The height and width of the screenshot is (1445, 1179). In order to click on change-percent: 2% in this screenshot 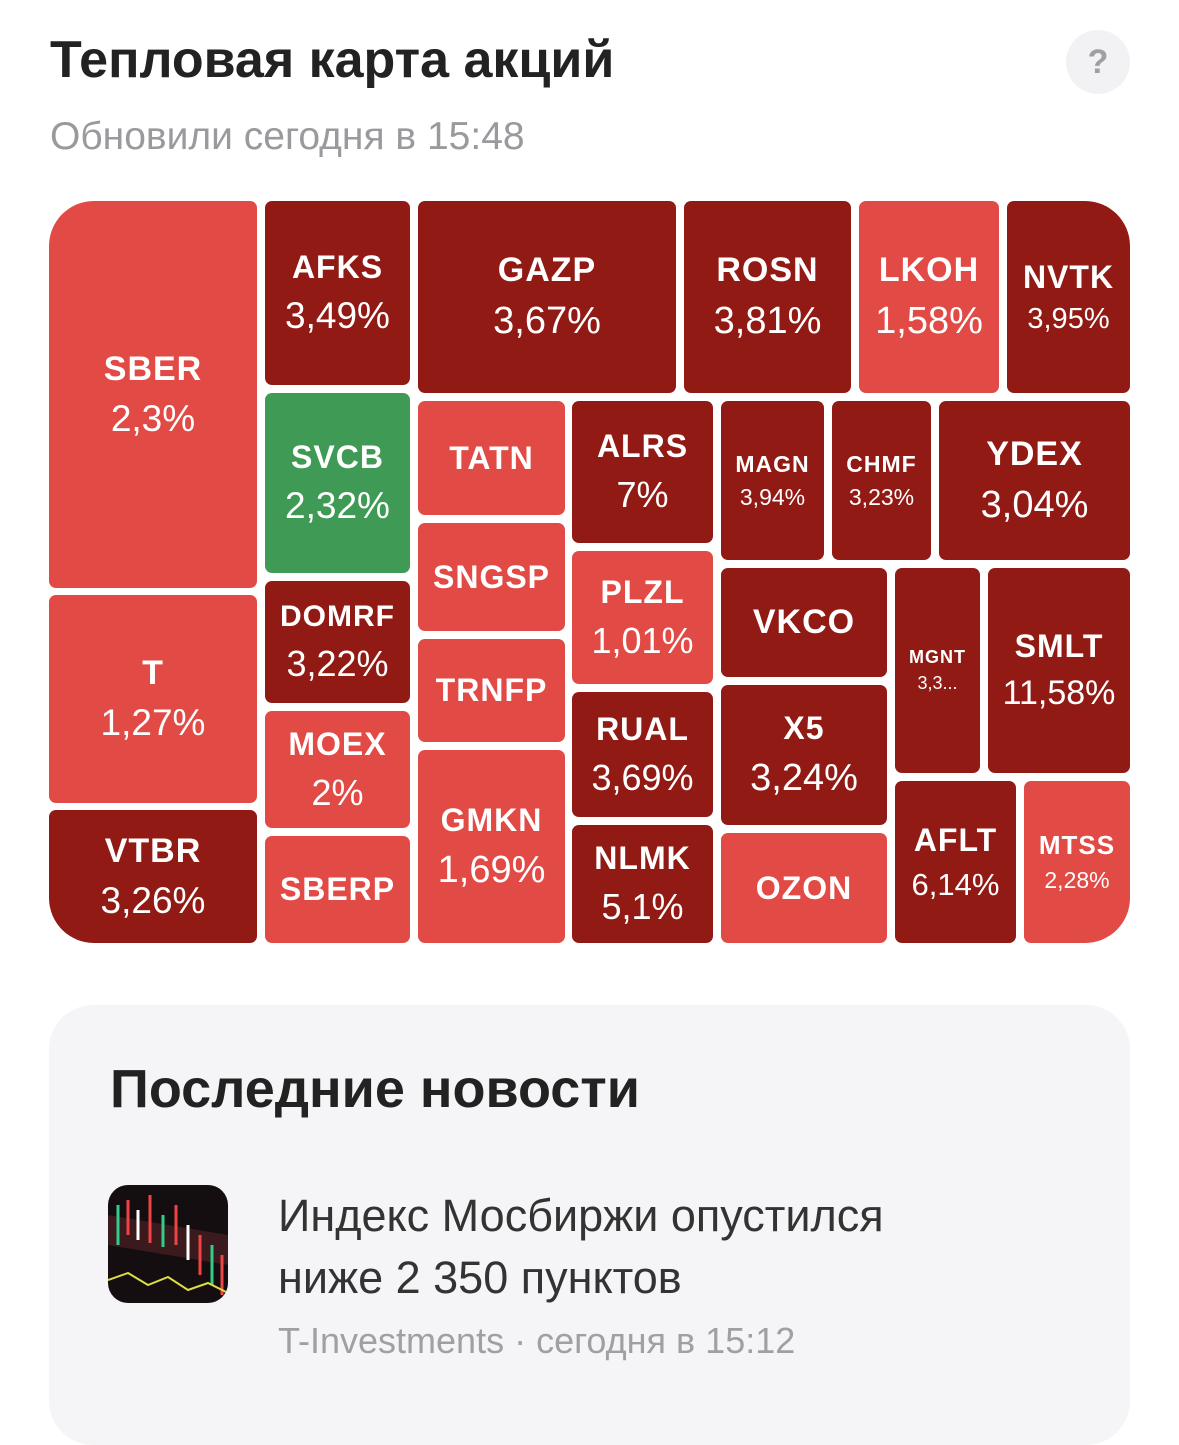, I will do `click(337, 792)`.